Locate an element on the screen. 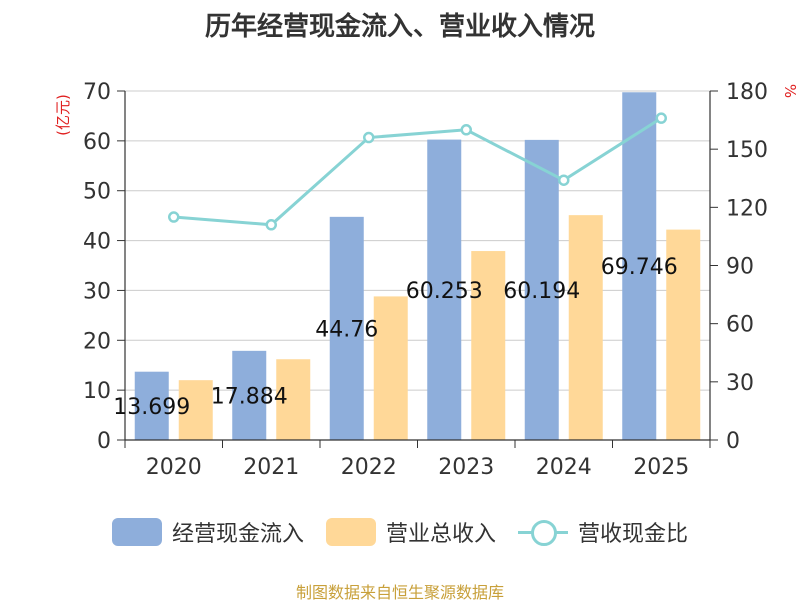  y-right-tick-label: 30 is located at coordinates (740, 383).